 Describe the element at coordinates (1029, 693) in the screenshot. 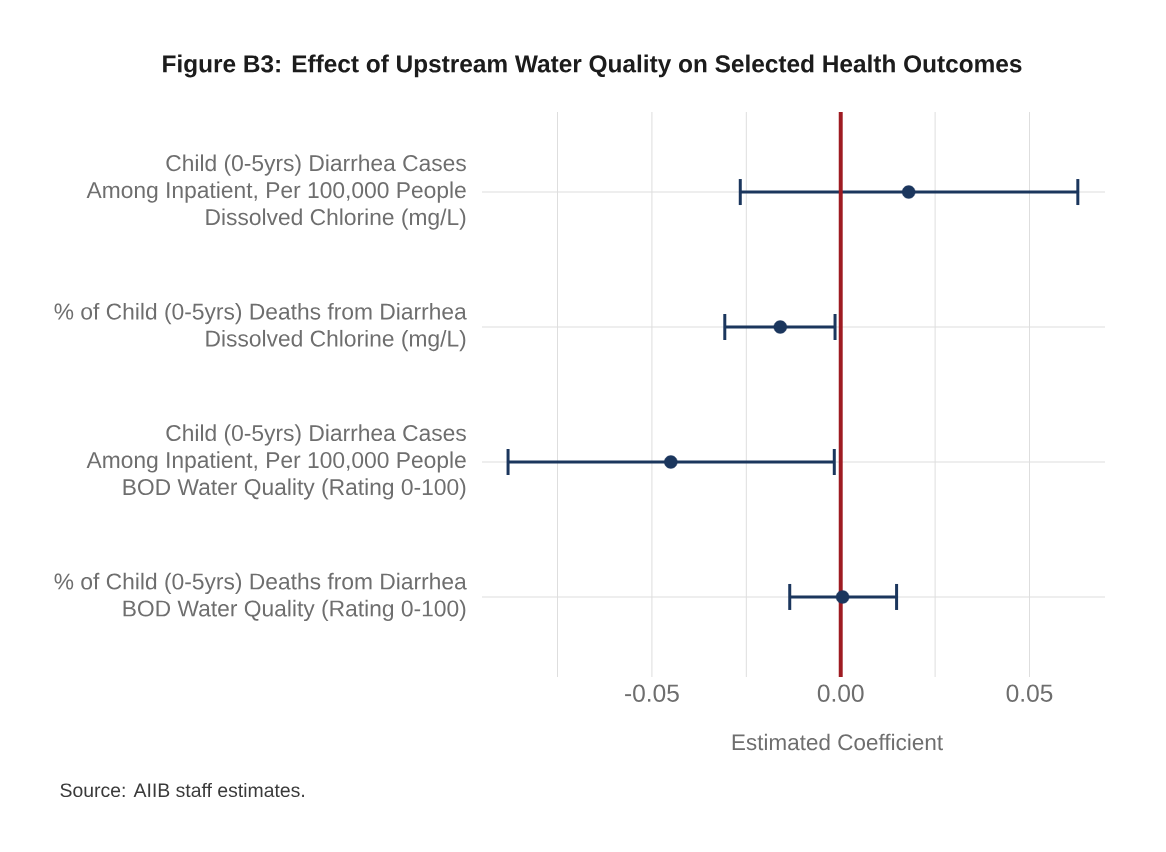

I see `x-tick-label: 0.05` at that location.